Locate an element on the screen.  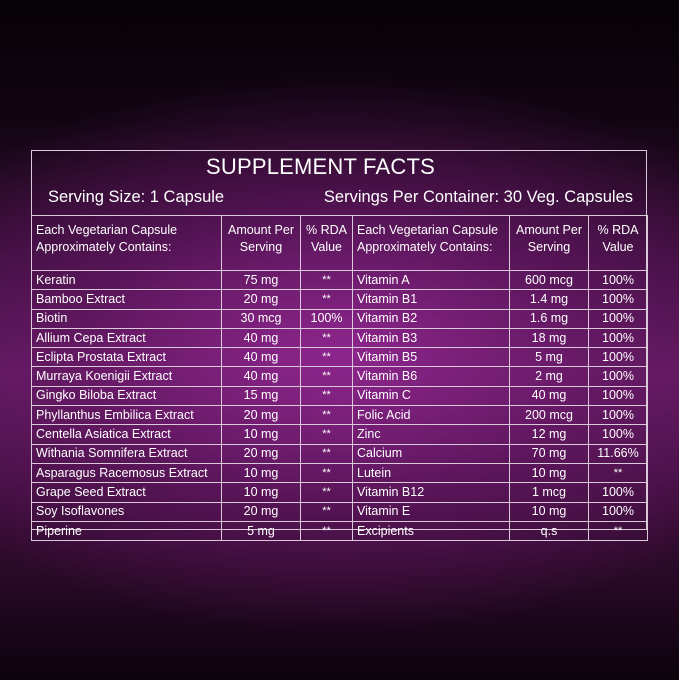
ingredient-name: Vitamin B12 is located at coordinates (431, 492).